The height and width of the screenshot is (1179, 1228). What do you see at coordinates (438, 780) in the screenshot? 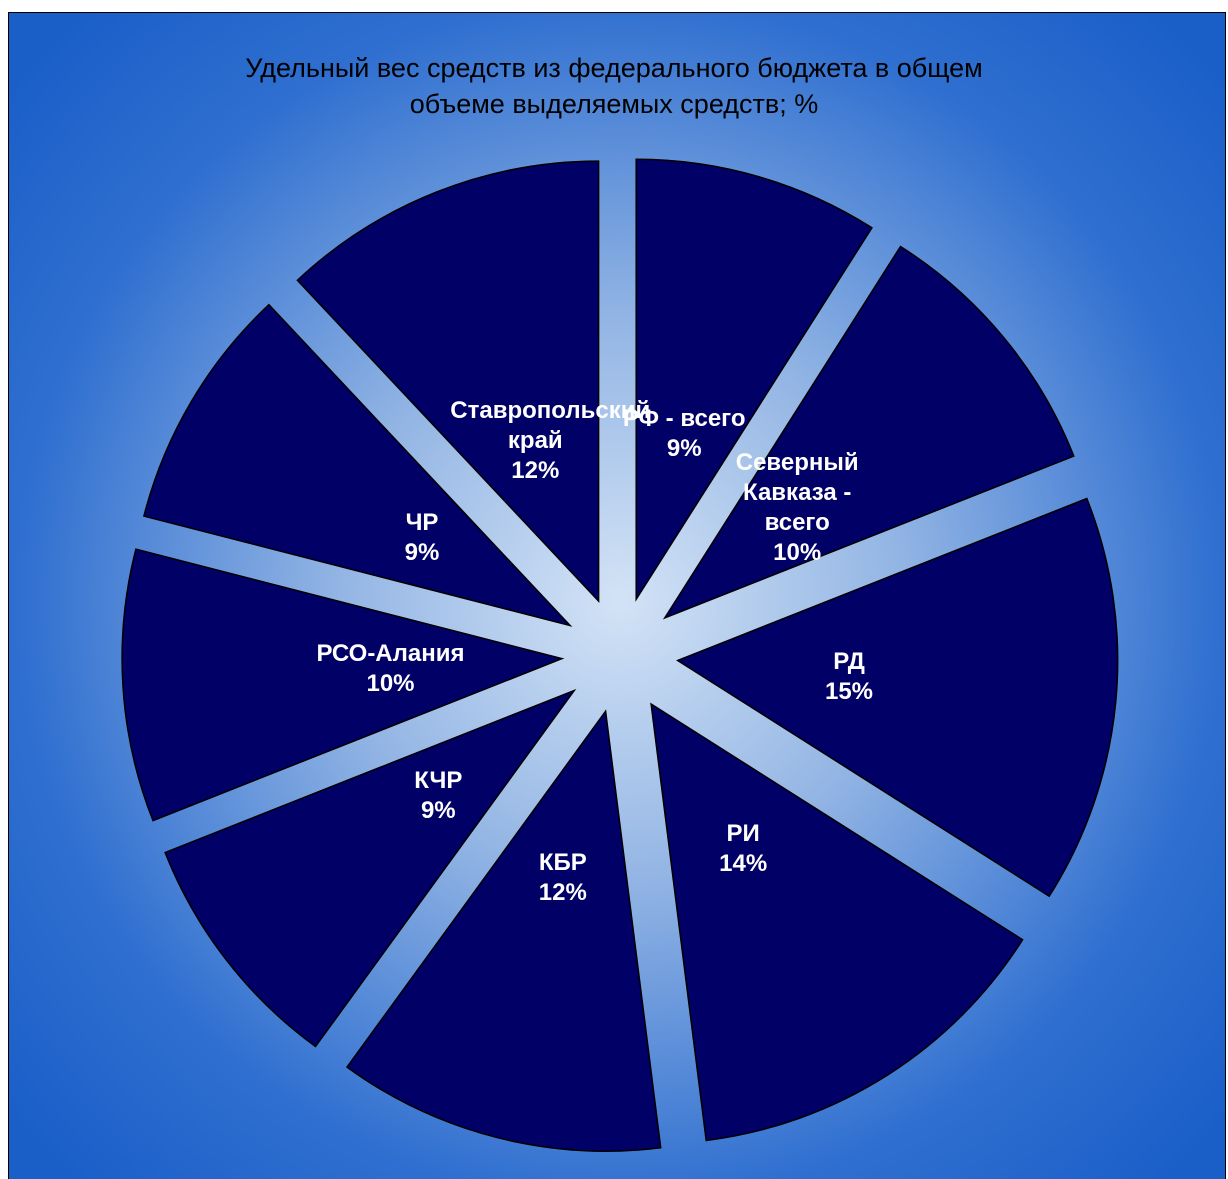
I see `slice-name: КЧР` at bounding box center [438, 780].